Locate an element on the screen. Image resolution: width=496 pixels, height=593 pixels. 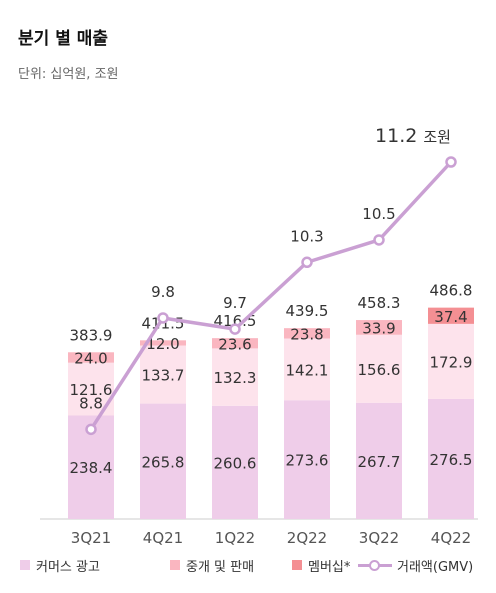
legend-swatch-membership is located at coordinates (297, 565).